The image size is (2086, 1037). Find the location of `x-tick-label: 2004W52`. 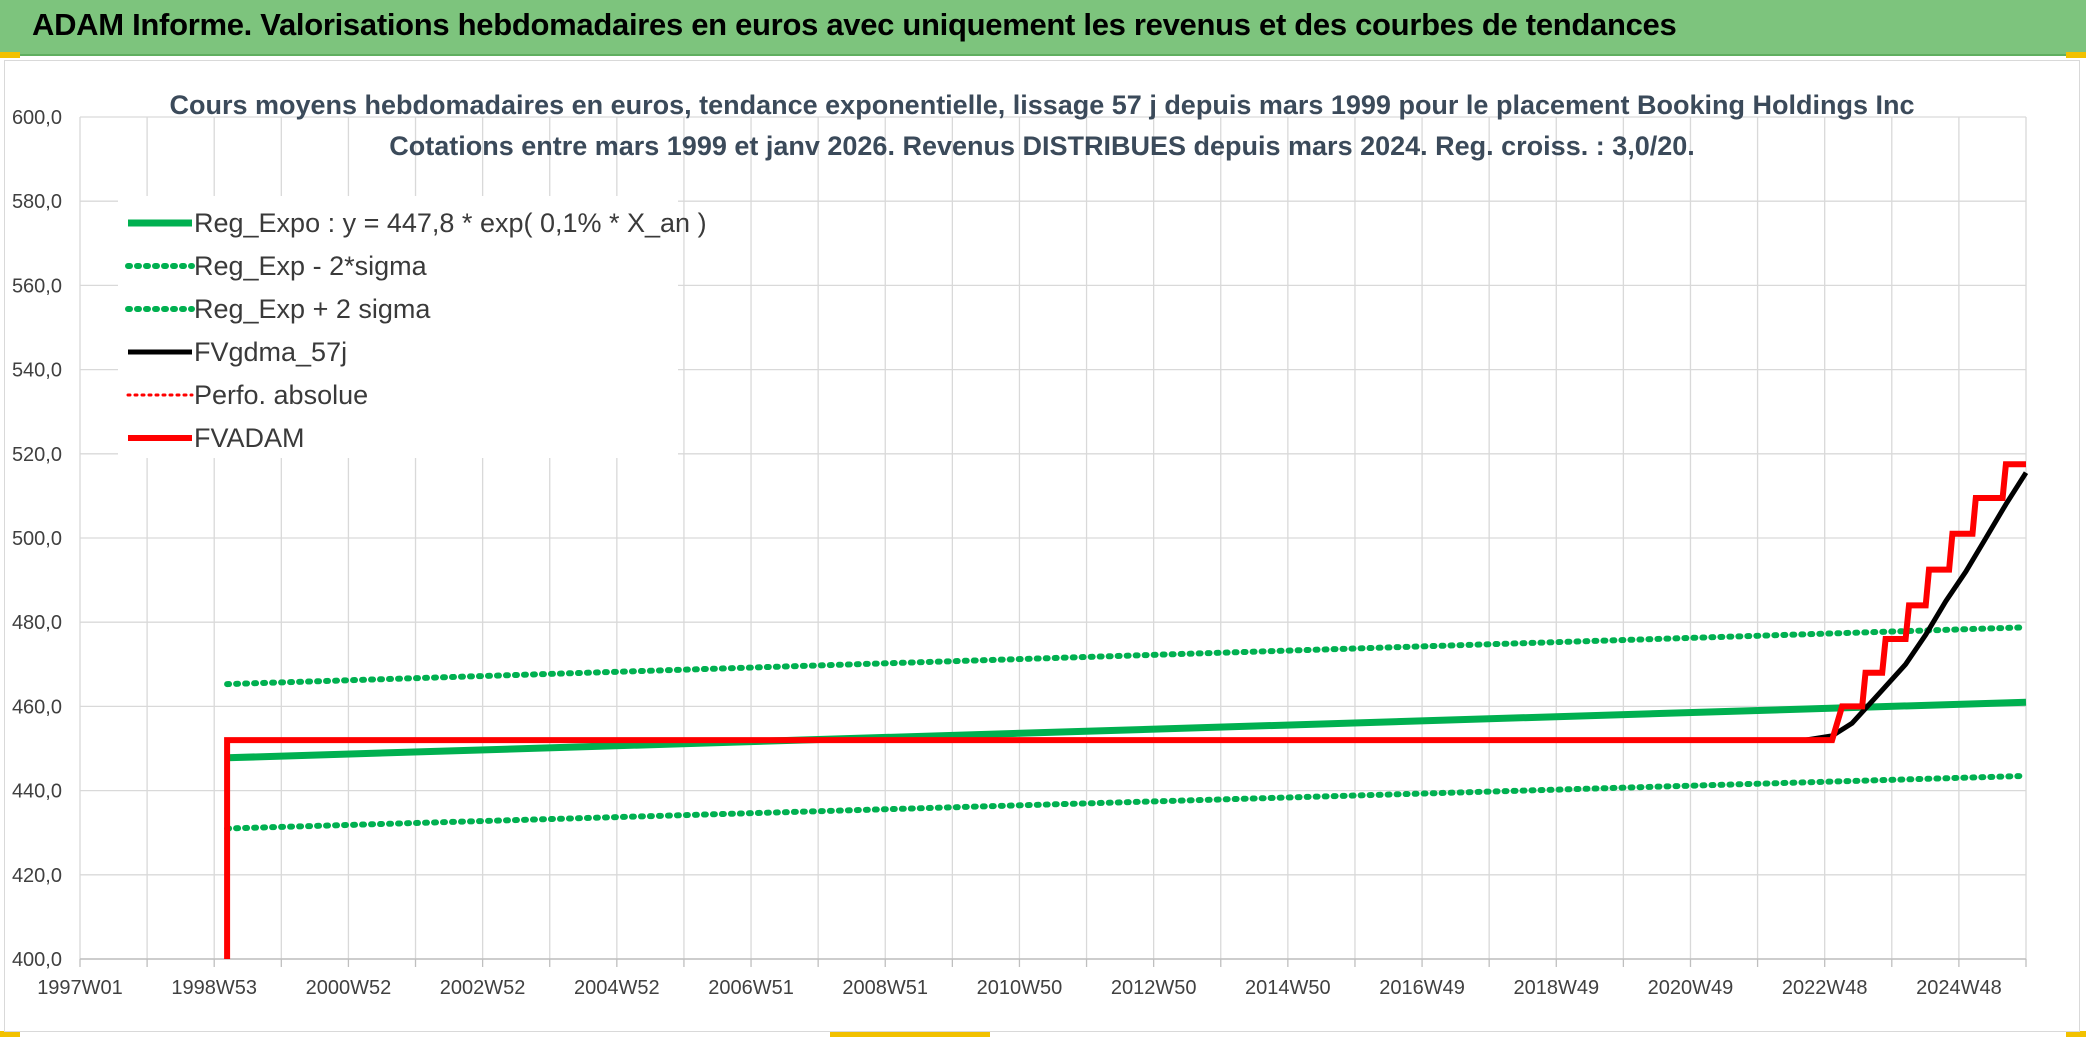

x-tick-label: 2004W52 is located at coordinates (617, 988).